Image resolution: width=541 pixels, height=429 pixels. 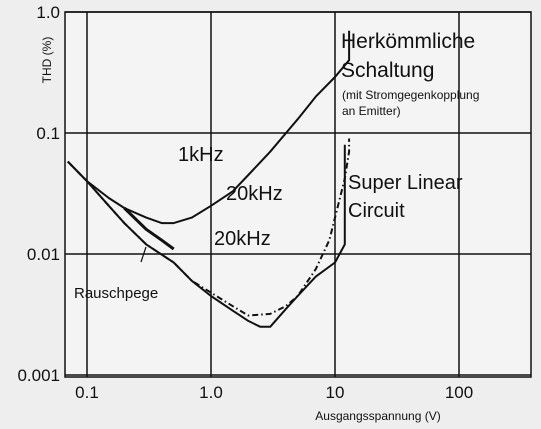 I want to click on annotation-circuit: Circuit, so click(x=376, y=211).